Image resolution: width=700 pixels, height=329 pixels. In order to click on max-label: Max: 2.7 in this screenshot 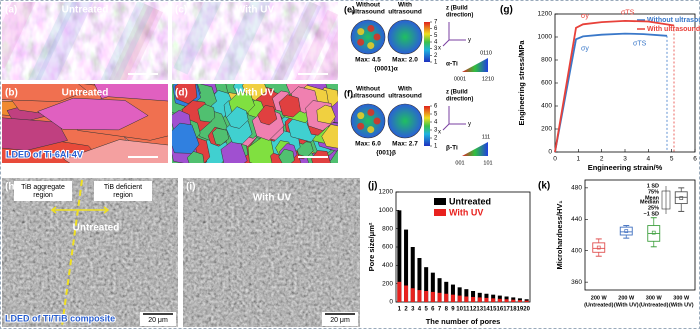, I will do `click(405, 144)`.